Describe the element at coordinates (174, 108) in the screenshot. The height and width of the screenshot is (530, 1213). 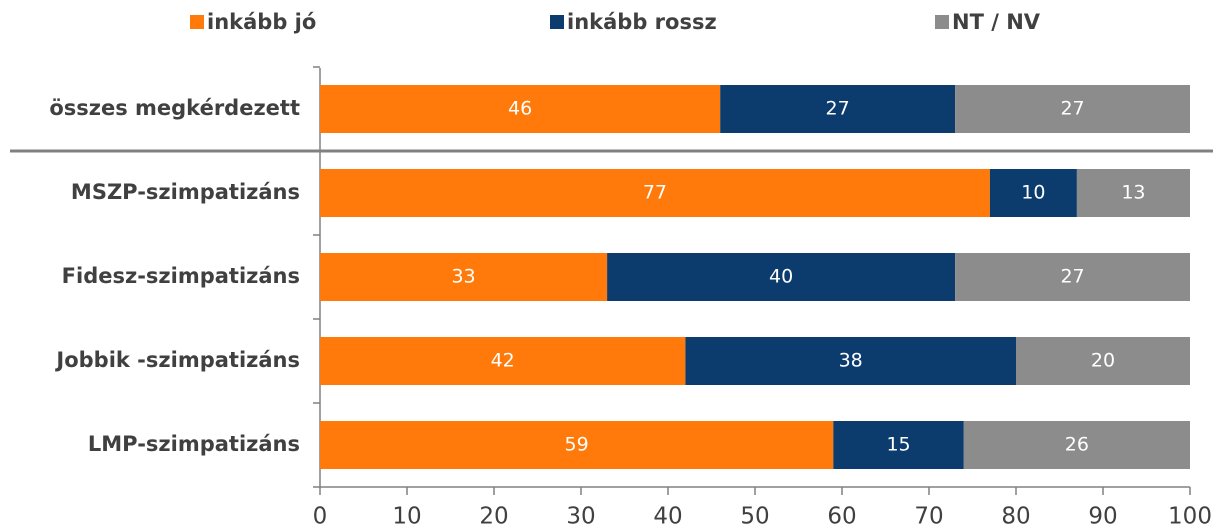
I see `category-label: összes megkérdezett` at that location.